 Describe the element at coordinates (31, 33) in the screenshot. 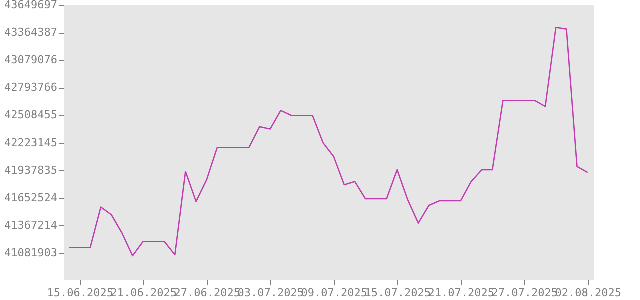

I see `y-tick-label: 43364387` at that location.